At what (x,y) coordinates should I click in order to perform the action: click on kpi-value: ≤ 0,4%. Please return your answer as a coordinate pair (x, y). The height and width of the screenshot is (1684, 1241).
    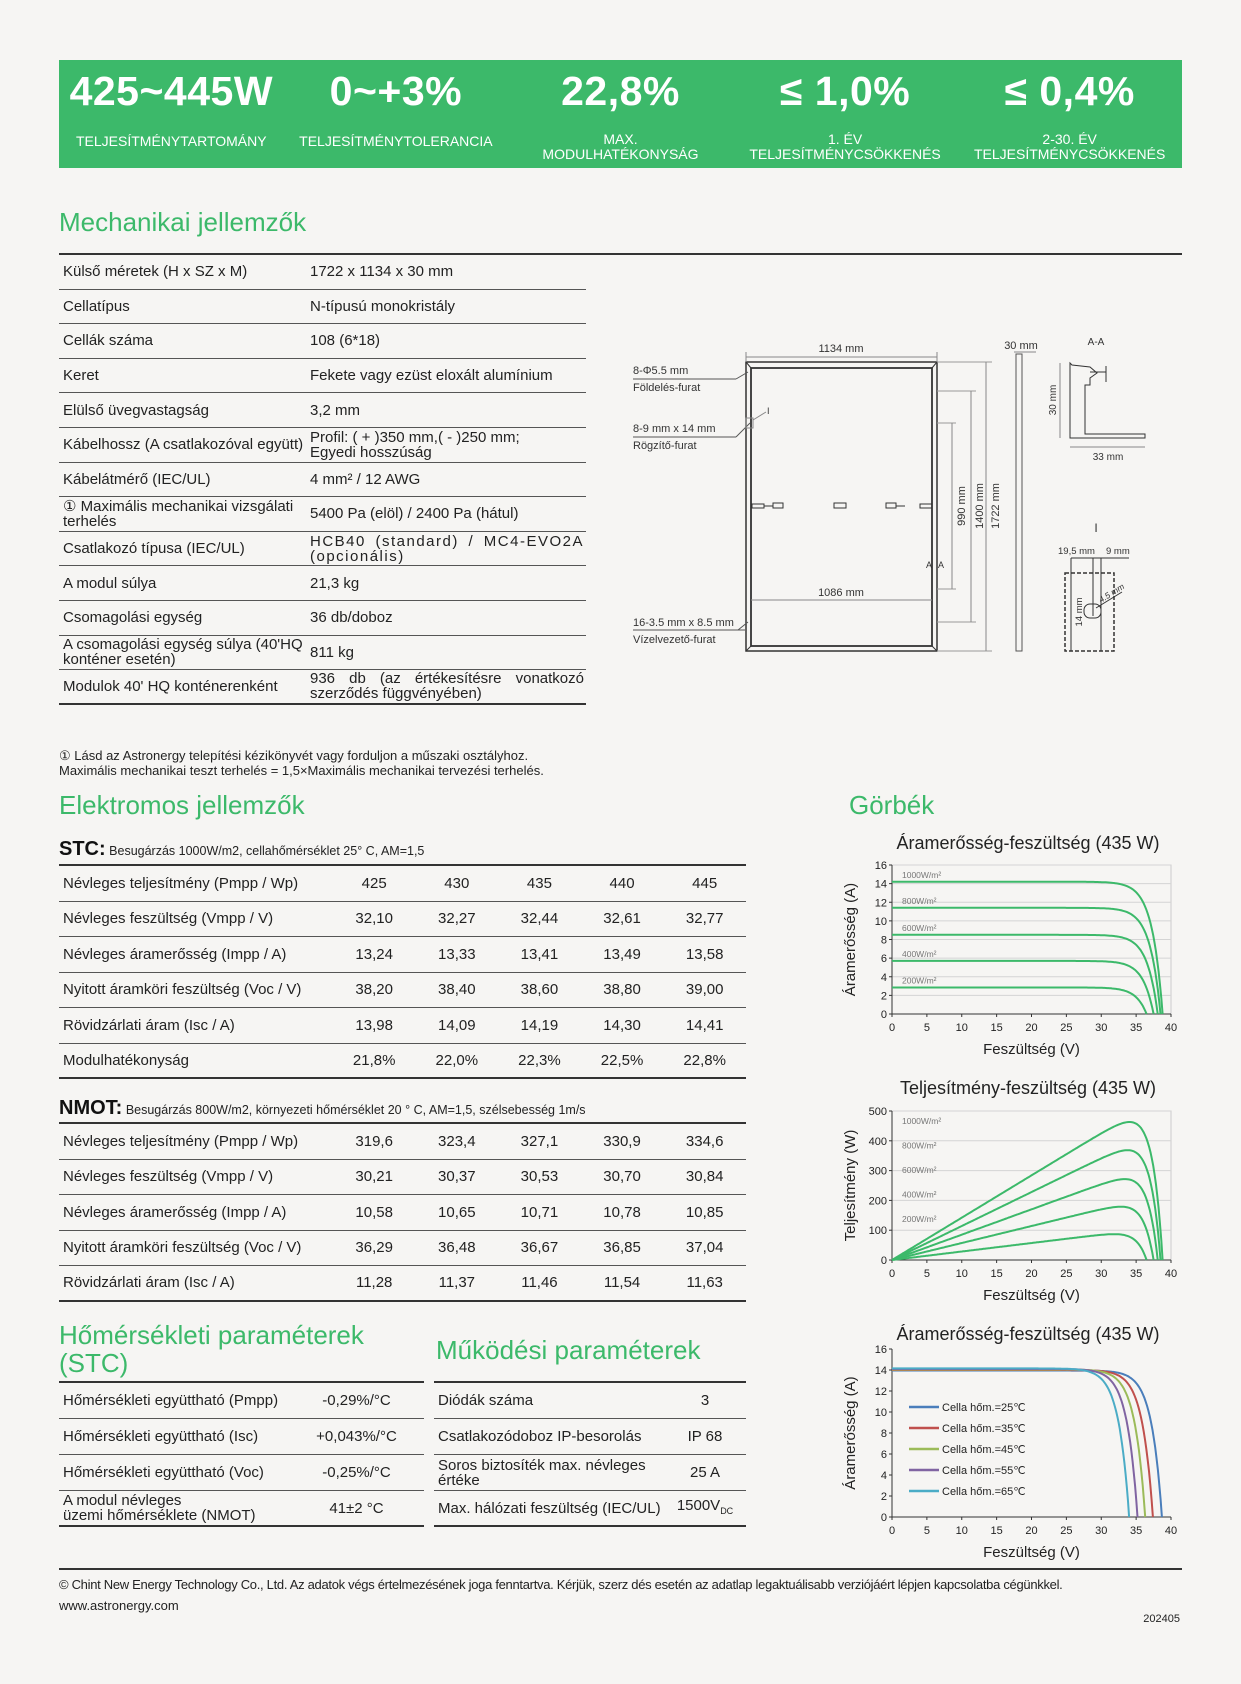
    Looking at the image, I should click on (1069, 91).